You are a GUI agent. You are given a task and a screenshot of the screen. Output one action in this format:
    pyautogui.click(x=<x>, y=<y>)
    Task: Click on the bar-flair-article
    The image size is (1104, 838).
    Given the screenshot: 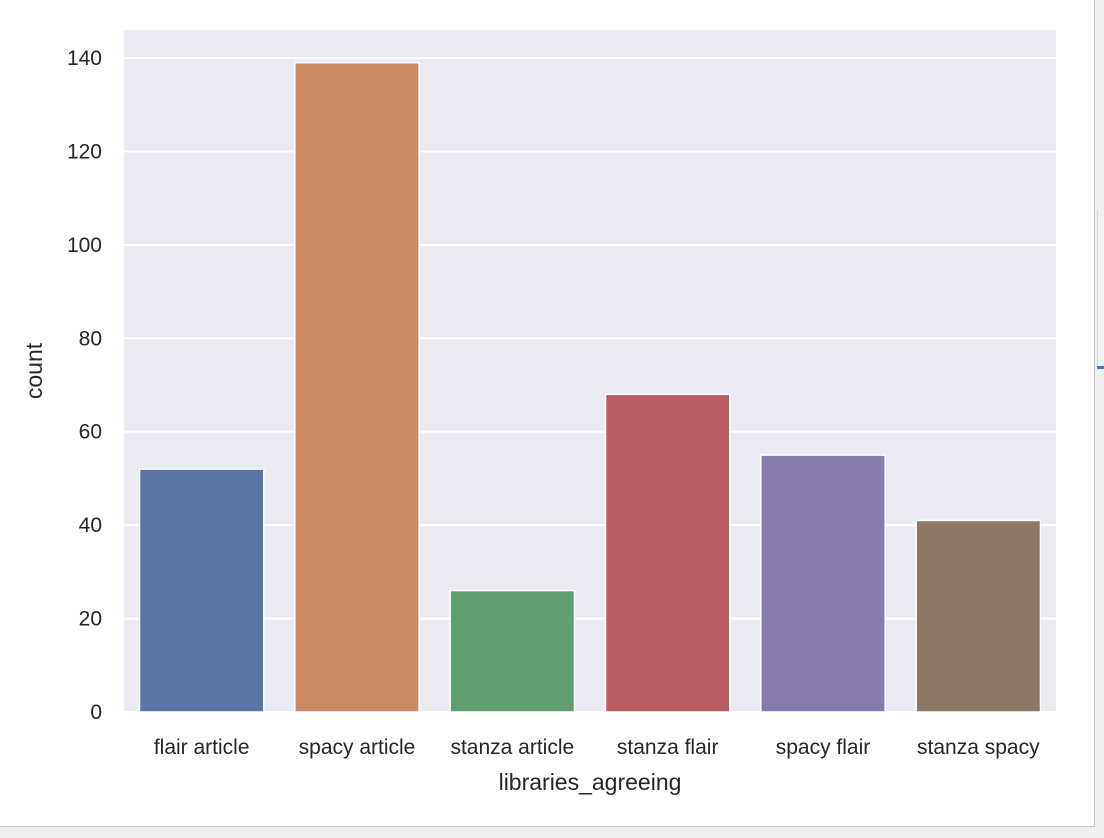 What is the action you would take?
    pyautogui.click(x=201, y=590)
    